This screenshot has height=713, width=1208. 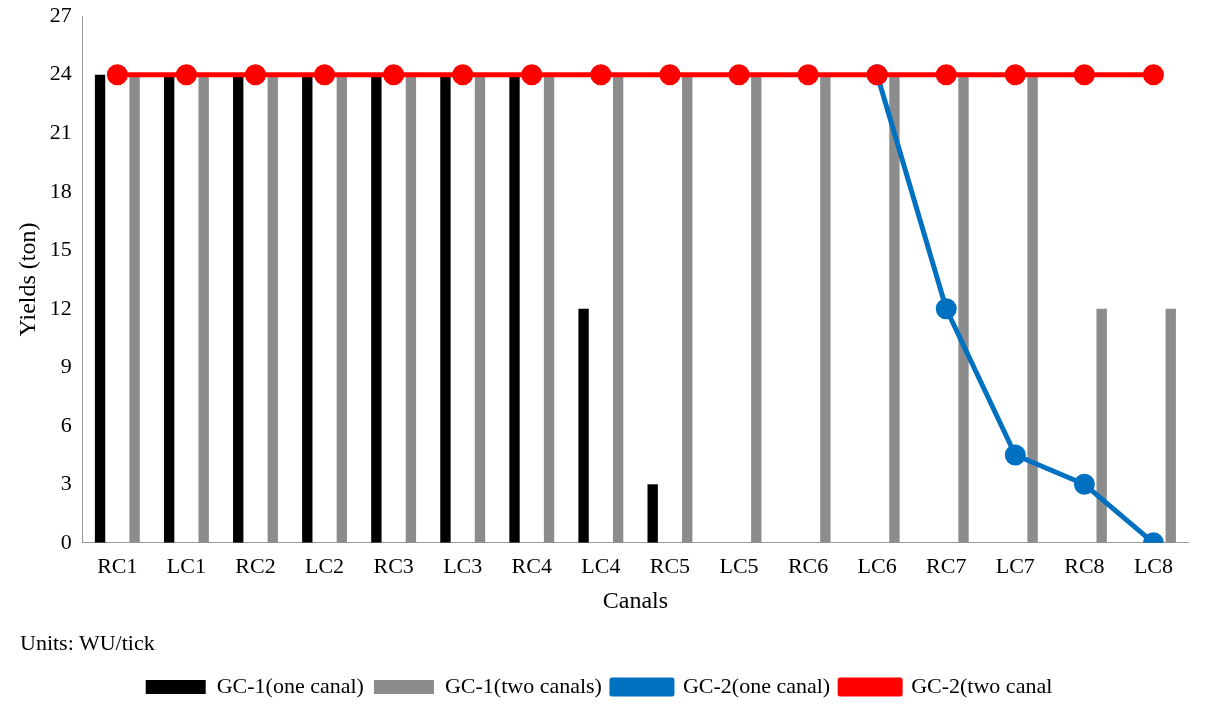 What do you see at coordinates (982, 685) in the screenshot?
I see `legend-label: GC-2(two canal` at bounding box center [982, 685].